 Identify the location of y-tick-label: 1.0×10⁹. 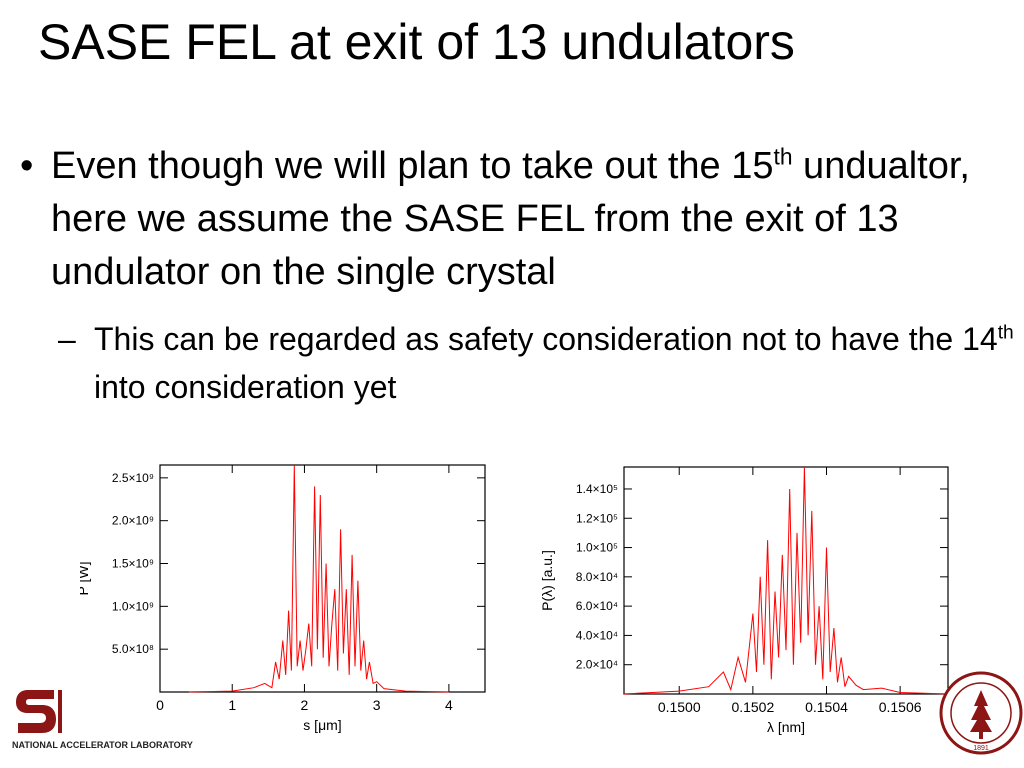
(133, 606).